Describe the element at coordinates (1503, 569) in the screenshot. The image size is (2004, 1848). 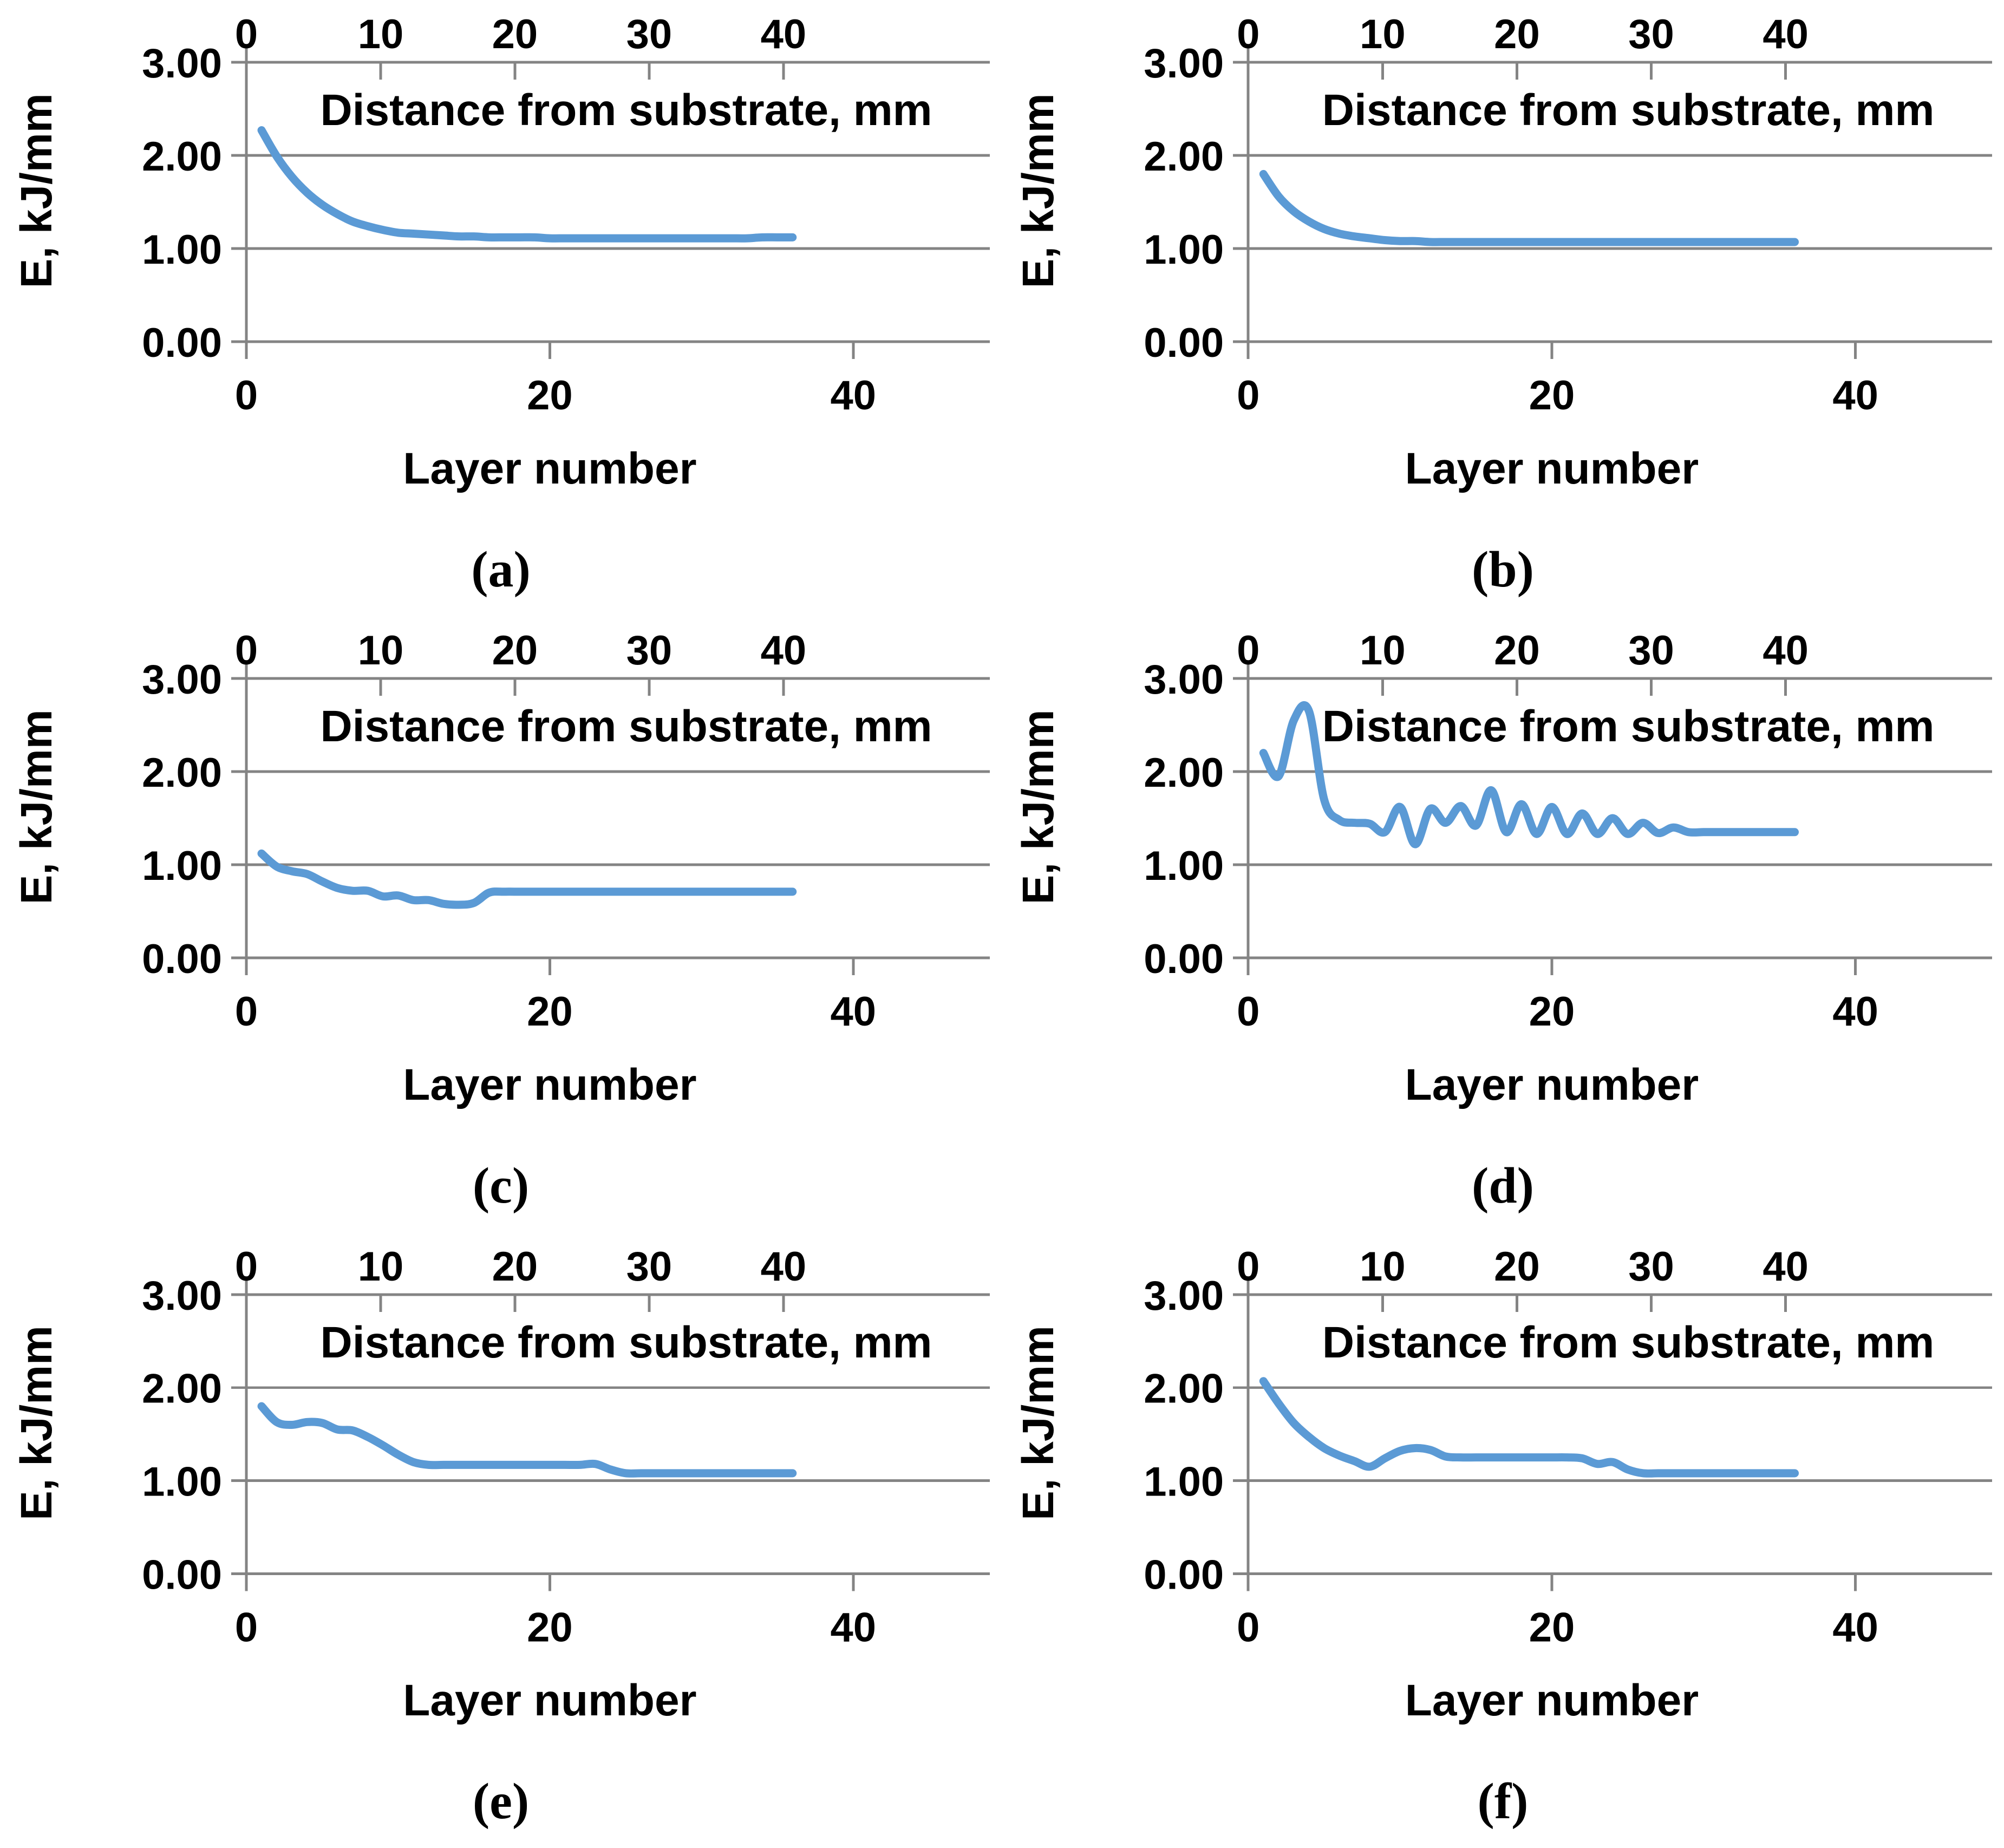
I see `panel-caption-b: (b)` at that location.